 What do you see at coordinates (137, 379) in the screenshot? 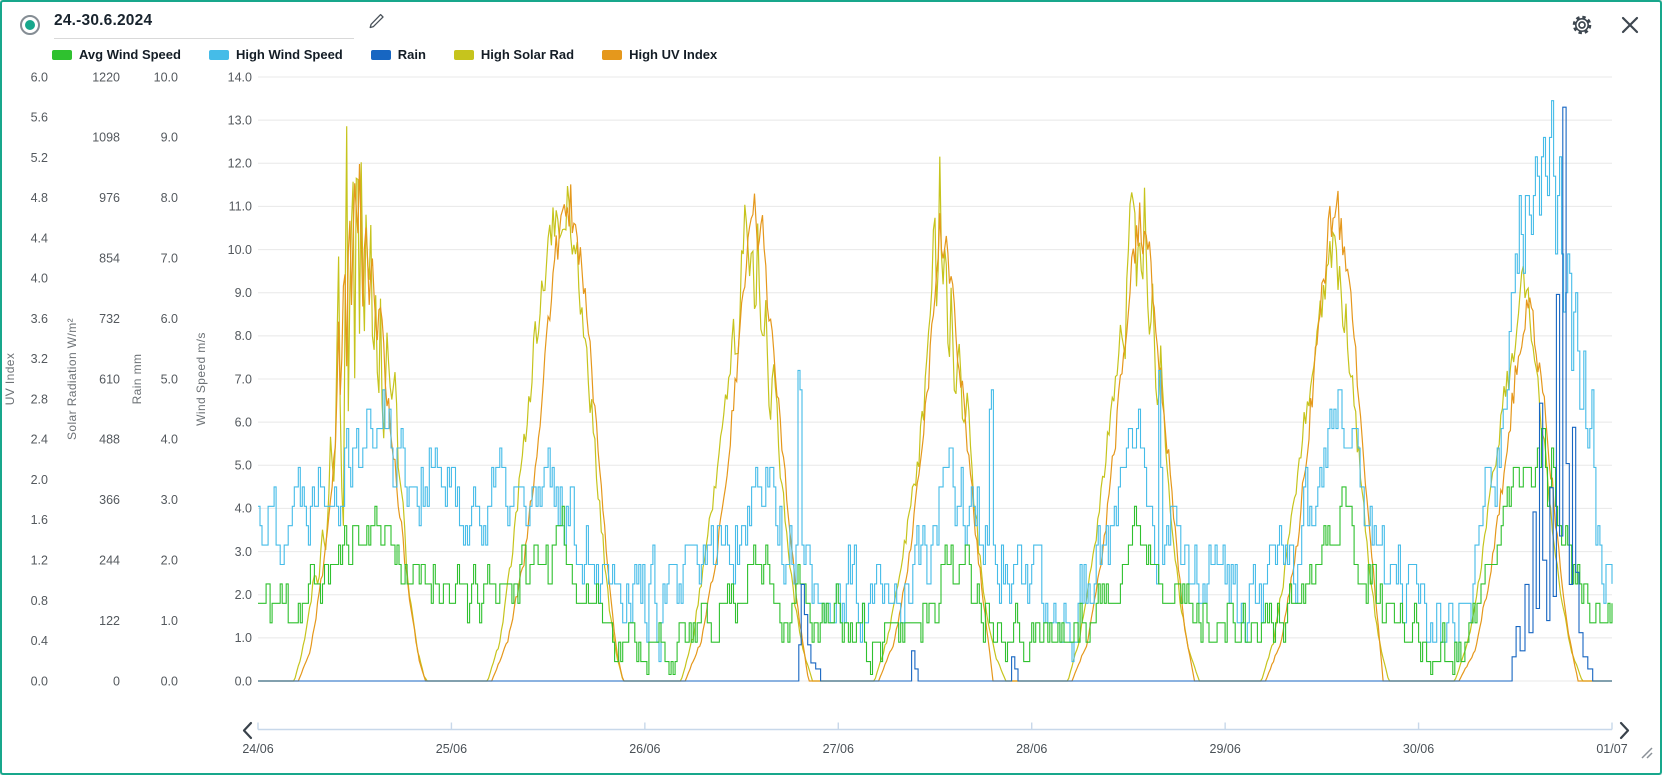
I see `svg-text: Rain mm` at bounding box center [137, 379].